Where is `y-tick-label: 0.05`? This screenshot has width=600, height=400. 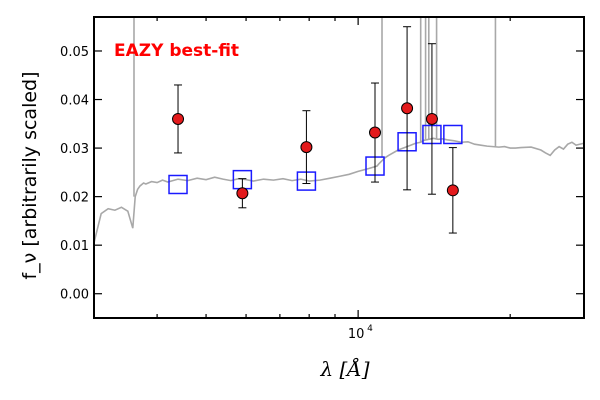
y-tick-label: 0.05 is located at coordinates (74, 52).